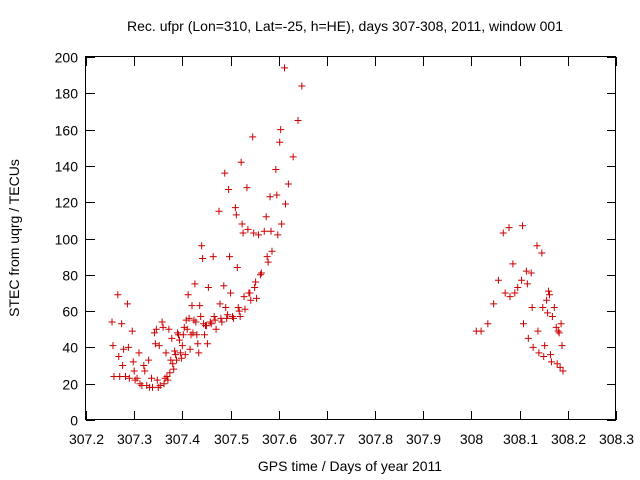 This screenshot has width=640, height=480. I want to click on x-axis-label: GPS time / Days of year 2011, so click(350, 466).